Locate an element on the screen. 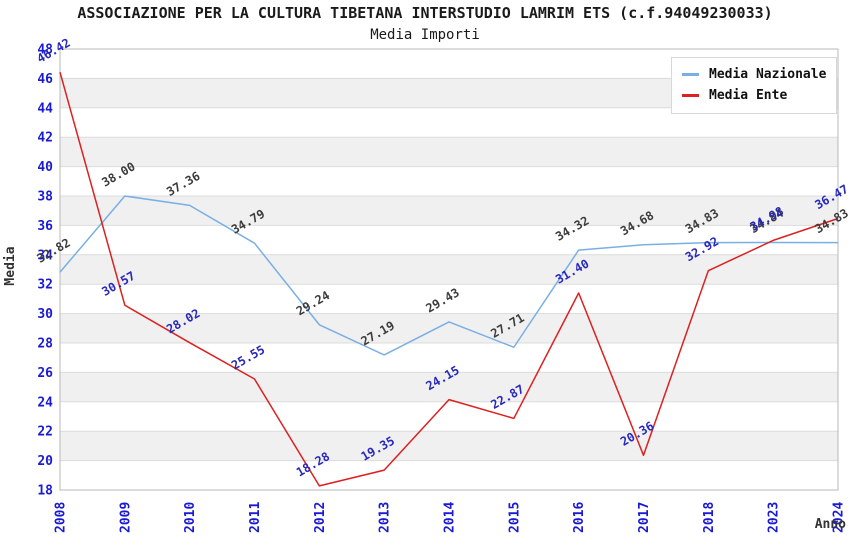 This screenshot has width=850, height=550. y-tick-label: 48 is located at coordinates (45, 50).